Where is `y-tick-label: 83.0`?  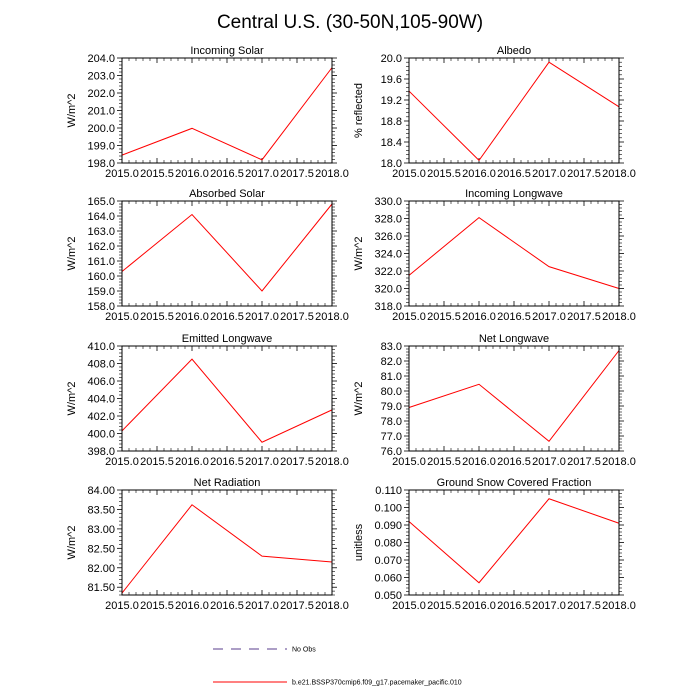
y-tick-label: 83.0 is located at coordinates (391, 347).